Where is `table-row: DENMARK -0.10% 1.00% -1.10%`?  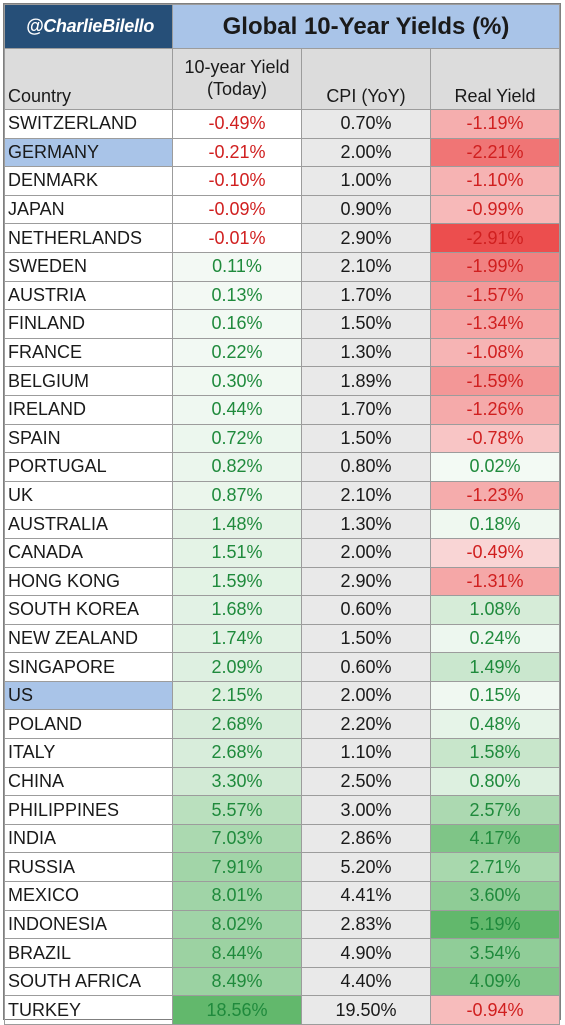 table-row: DENMARK -0.10% 1.00% -1.10% is located at coordinates (282, 181).